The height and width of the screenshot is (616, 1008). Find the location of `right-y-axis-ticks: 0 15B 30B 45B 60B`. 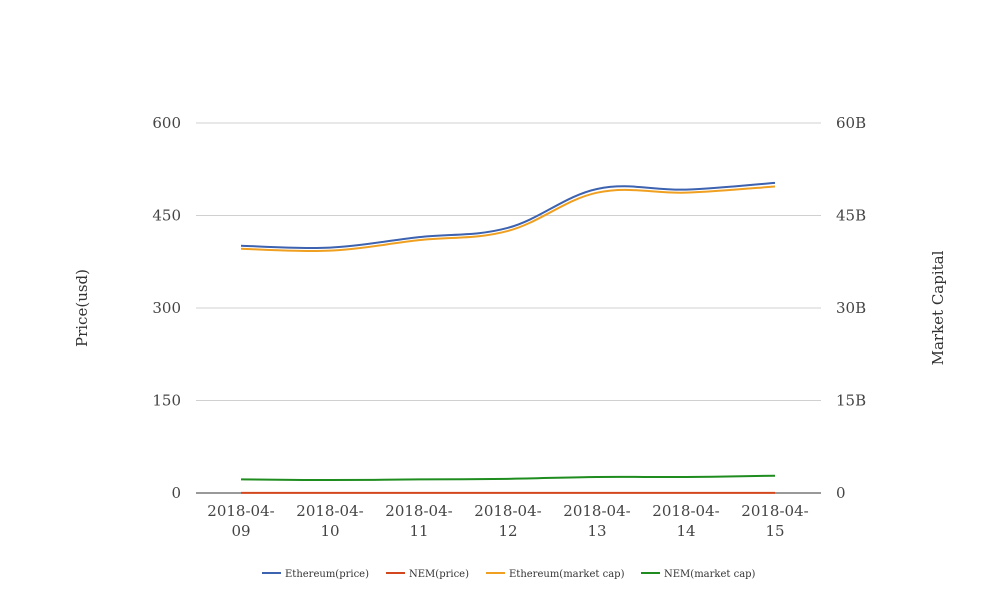

right-y-axis-ticks: 0 15B 30B 45B 60B is located at coordinates (851, 308).